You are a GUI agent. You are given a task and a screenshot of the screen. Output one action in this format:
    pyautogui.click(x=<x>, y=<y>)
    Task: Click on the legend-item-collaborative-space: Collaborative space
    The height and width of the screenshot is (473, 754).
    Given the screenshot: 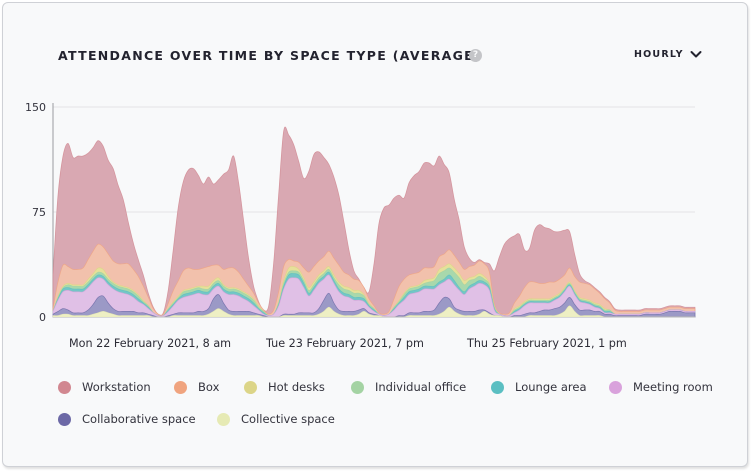 What is the action you would take?
    pyautogui.click(x=127, y=419)
    